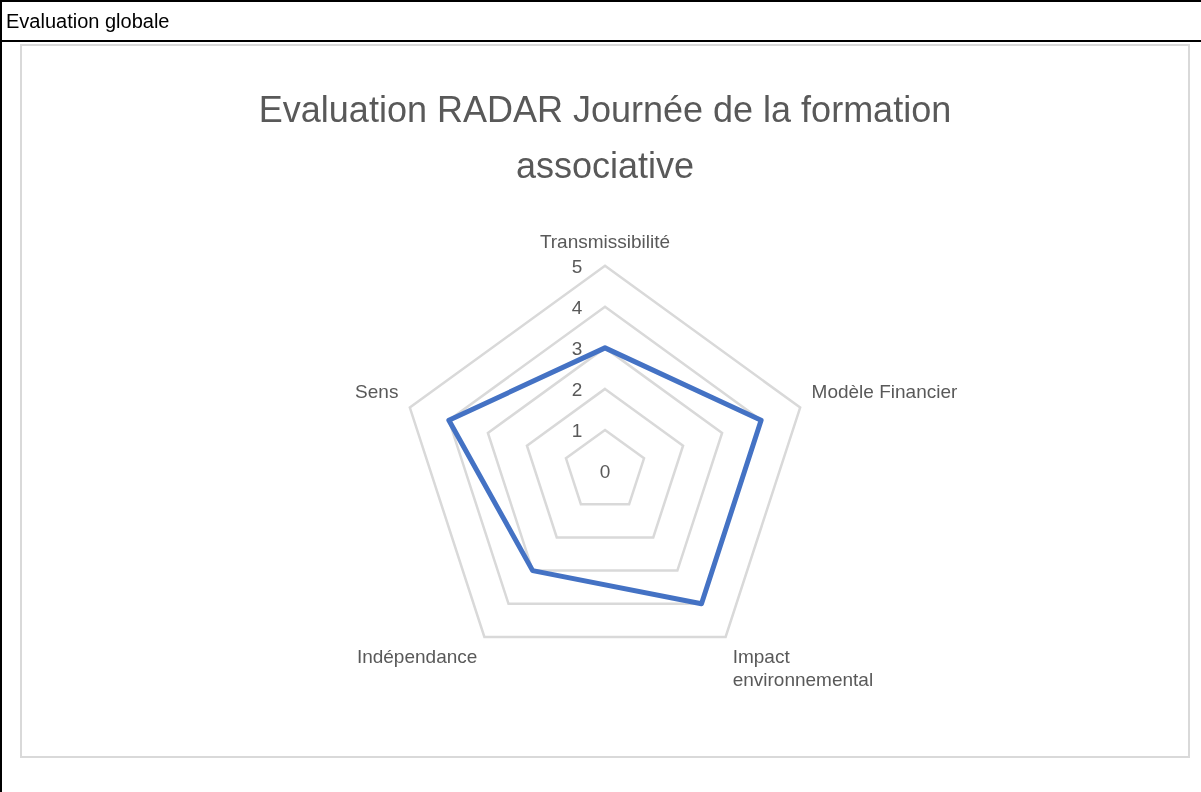 The height and width of the screenshot is (792, 1201). Describe the element at coordinates (577, 431) in the screenshot. I see `y-tick-label: 1` at that location.